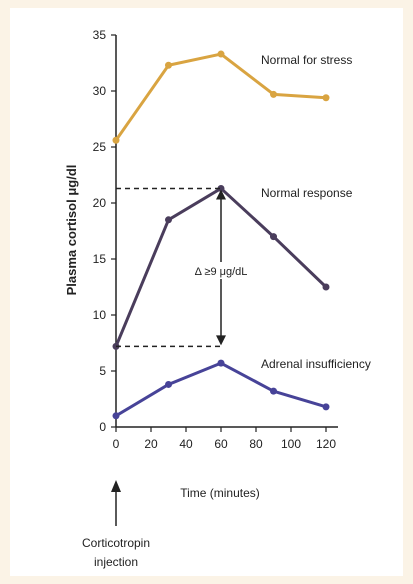 This screenshot has width=413, height=584. What do you see at coordinates (306, 60) in the screenshot?
I see `series-label-normal-for-stress: Normal for stress` at bounding box center [306, 60].